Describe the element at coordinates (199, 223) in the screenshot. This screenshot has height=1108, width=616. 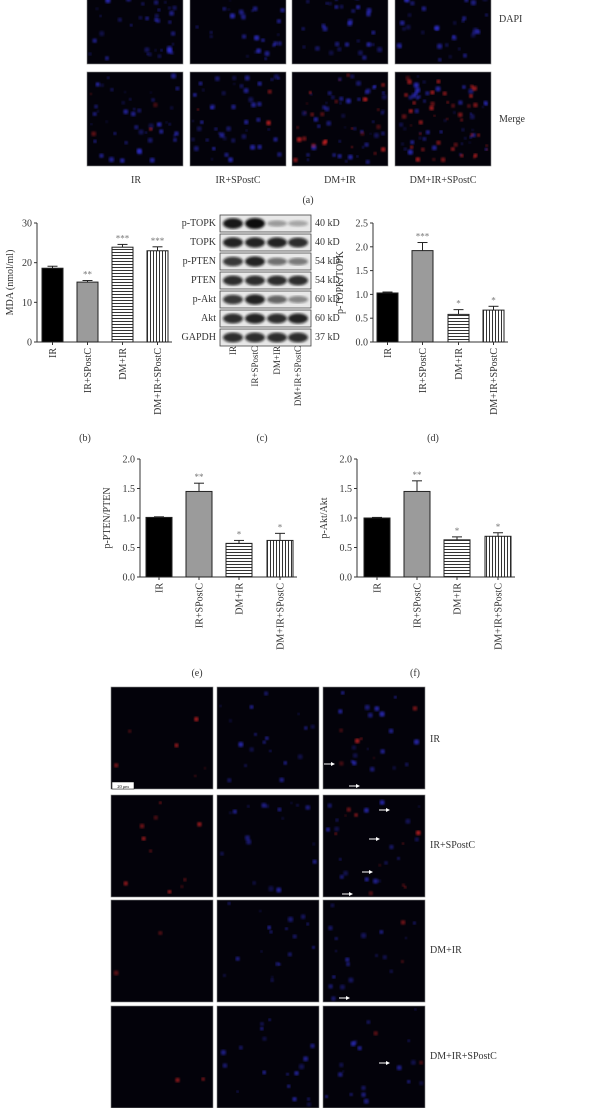
I see `blot-protein-label: p-TOPK` at that location.